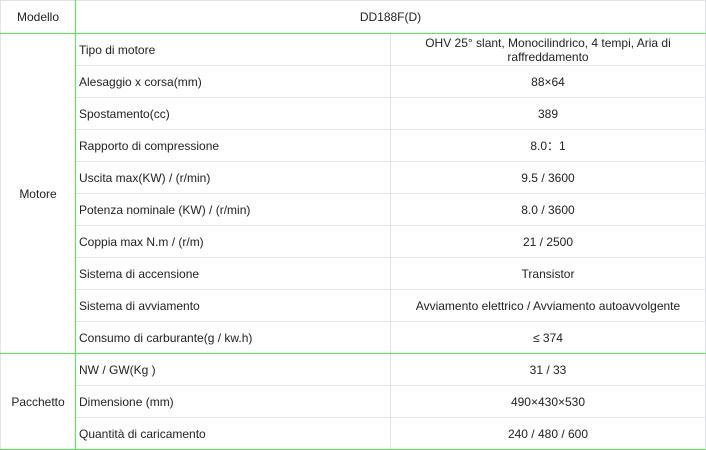 This screenshot has height=450, width=706. What do you see at coordinates (233, 305) in the screenshot?
I see `spec-label: Sistema di avviamento` at bounding box center [233, 305].